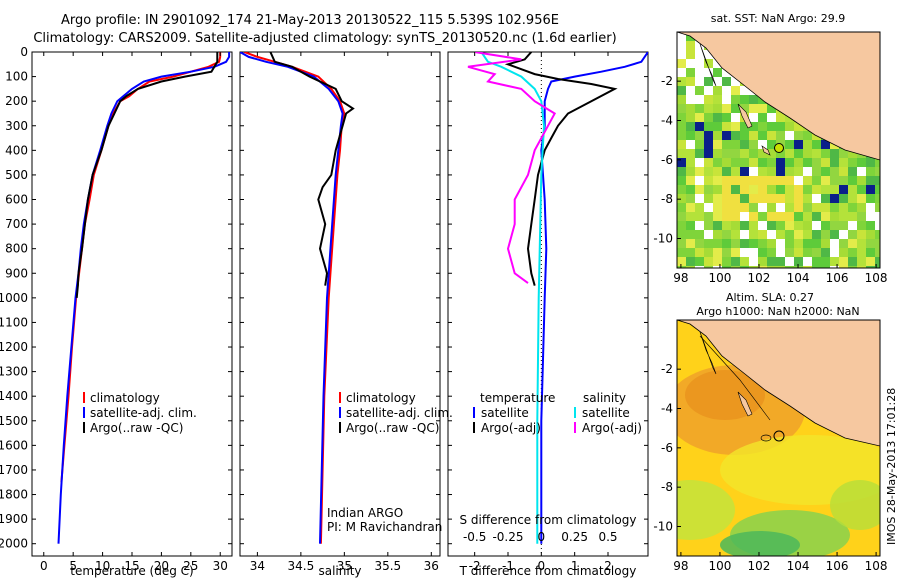  Describe the element at coordinates (24, 52) in the screenshot. I see `depth-tick-label: 0` at that location.